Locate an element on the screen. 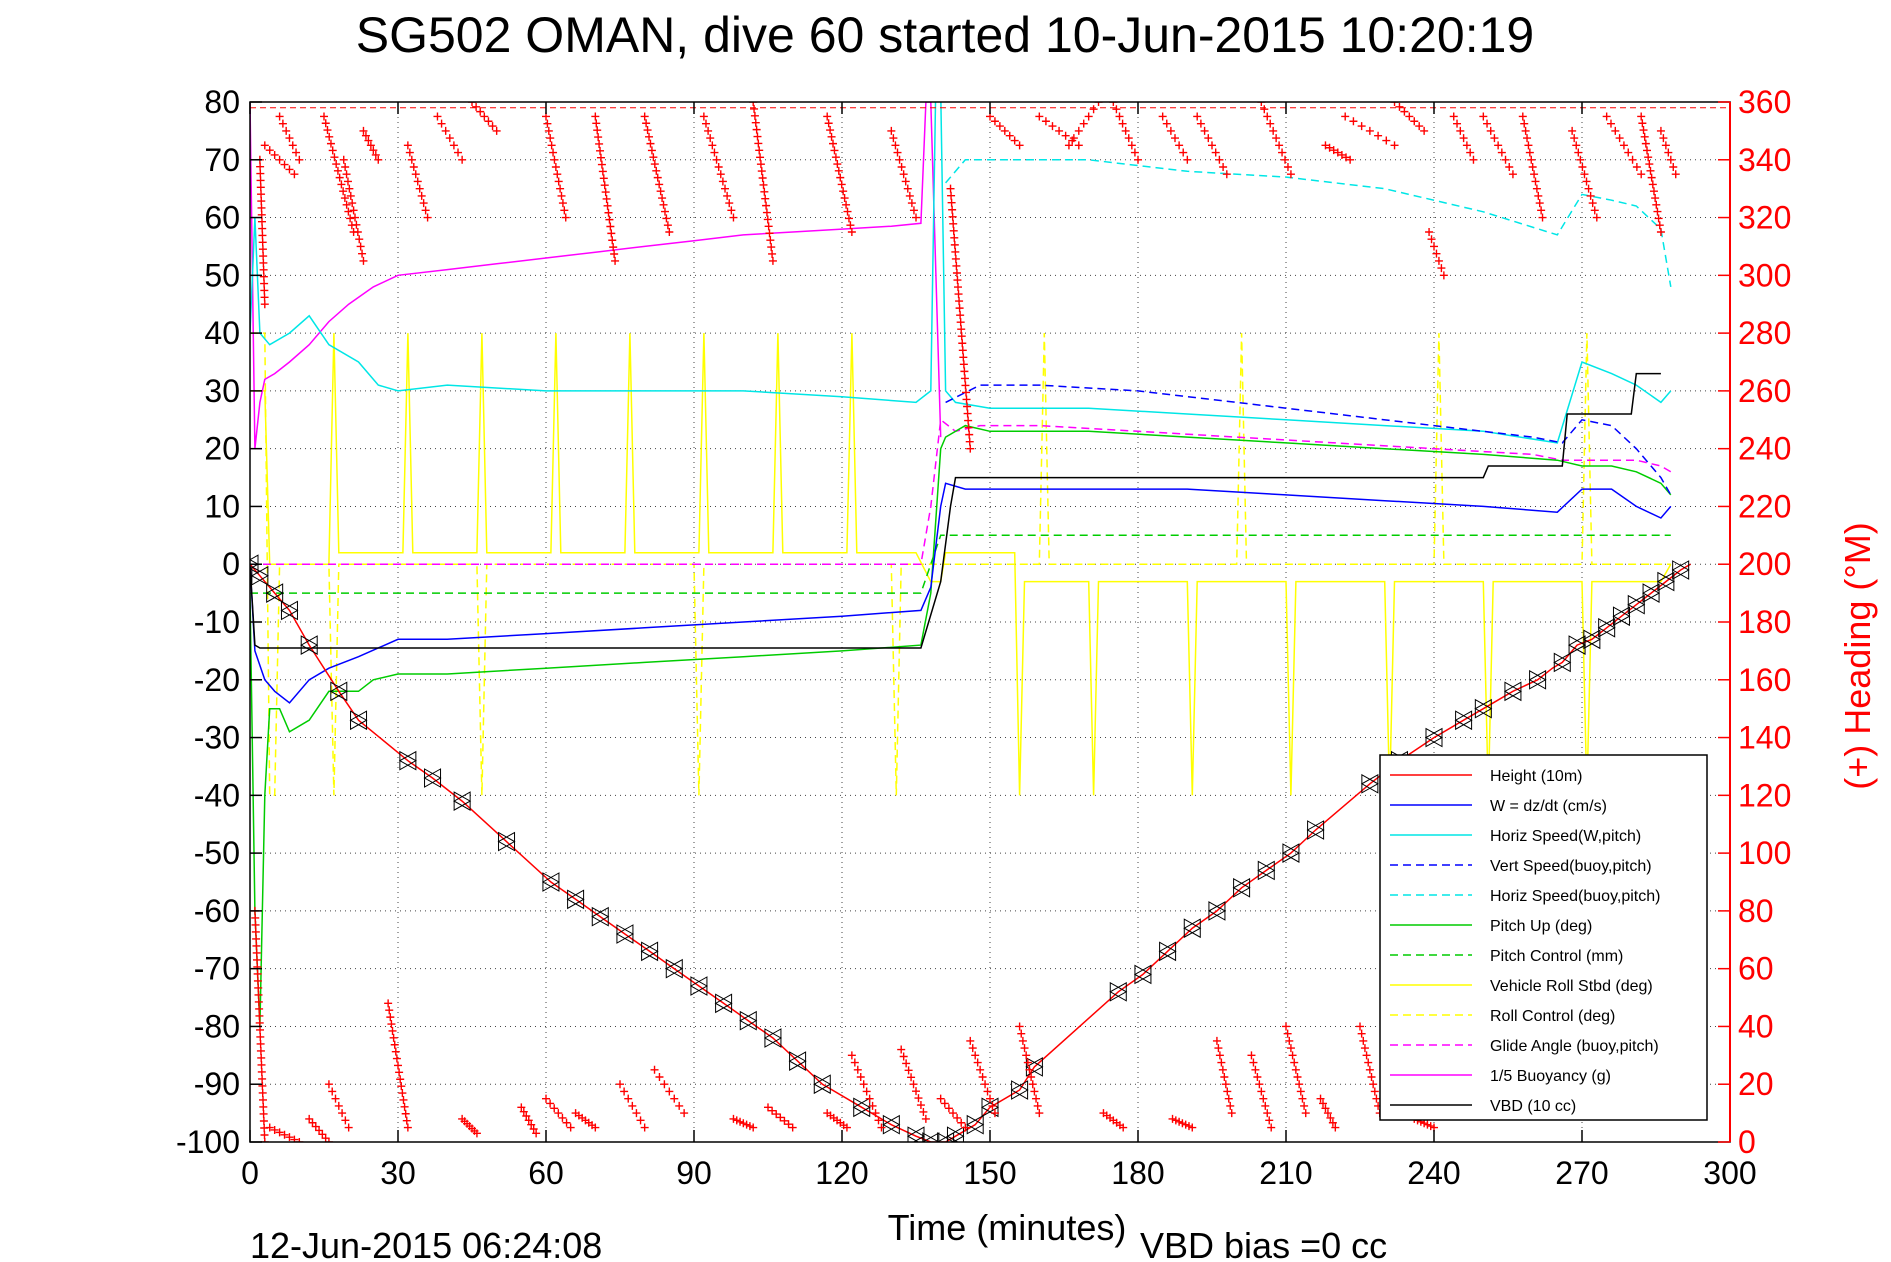 The image size is (1891, 1262). y-tick-label: 0 is located at coordinates (231, 564).